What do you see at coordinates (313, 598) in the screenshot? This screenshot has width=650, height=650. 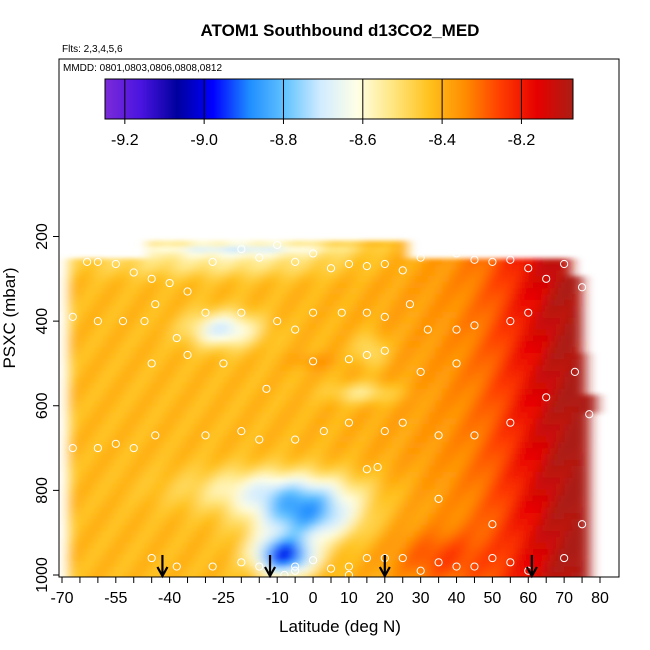 I see `x-tick-label: 0` at bounding box center [313, 598].